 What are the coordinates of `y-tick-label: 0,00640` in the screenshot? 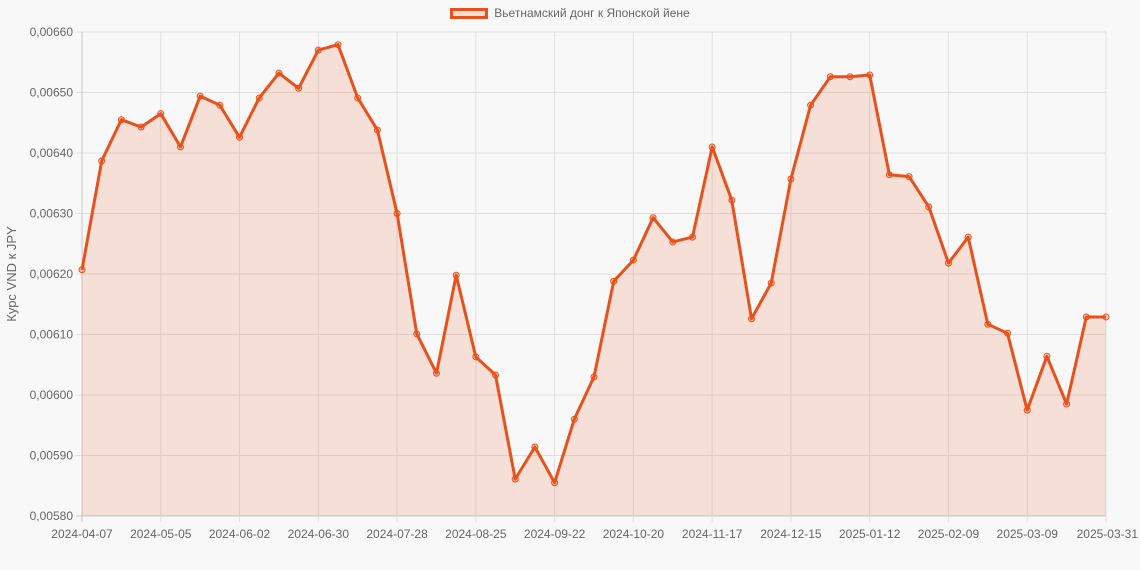 It's located at (52, 153).